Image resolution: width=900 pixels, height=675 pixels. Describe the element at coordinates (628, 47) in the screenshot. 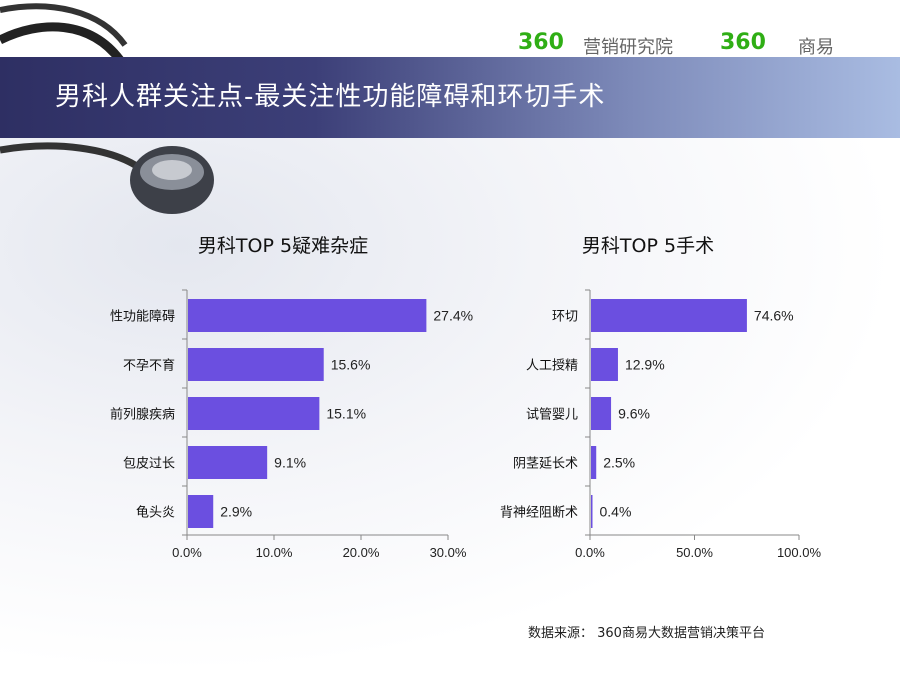

I see `logo-360-research-text: 营销研究院` at that location.